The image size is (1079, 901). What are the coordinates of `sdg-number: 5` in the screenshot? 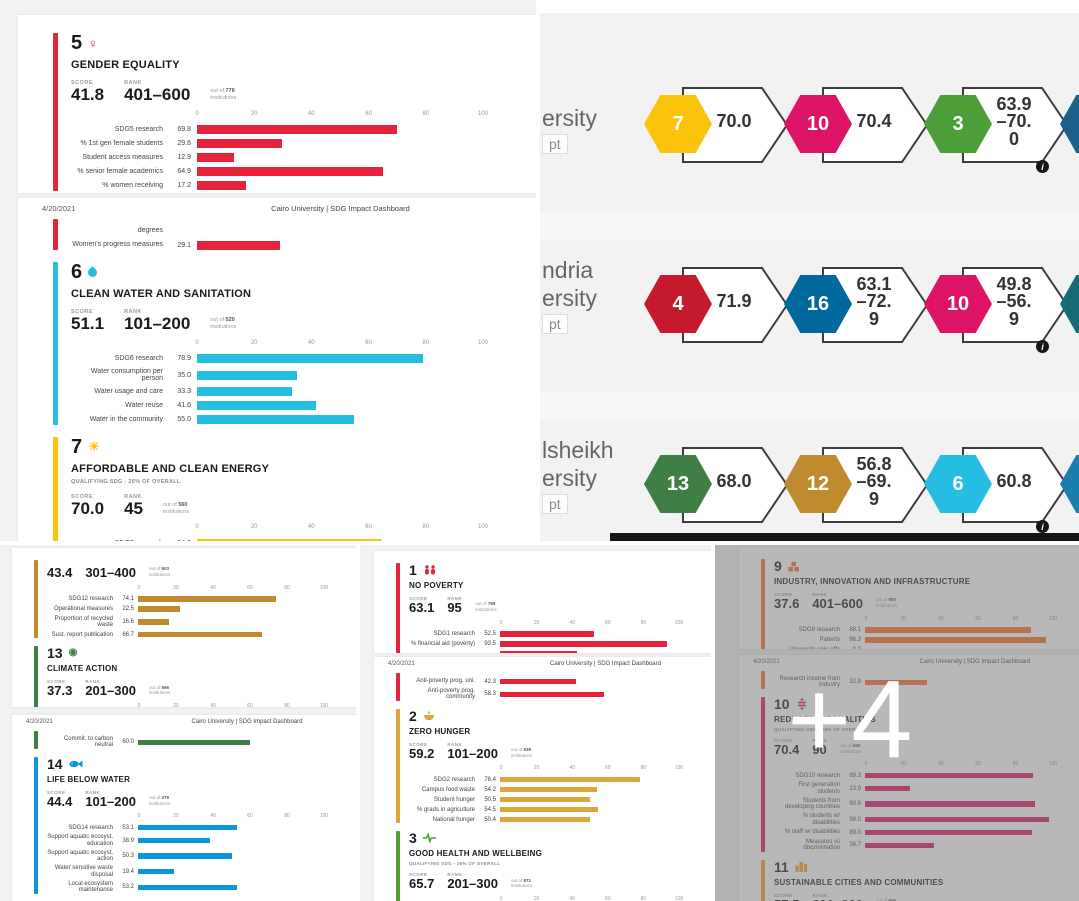 It's located at (77, 43).